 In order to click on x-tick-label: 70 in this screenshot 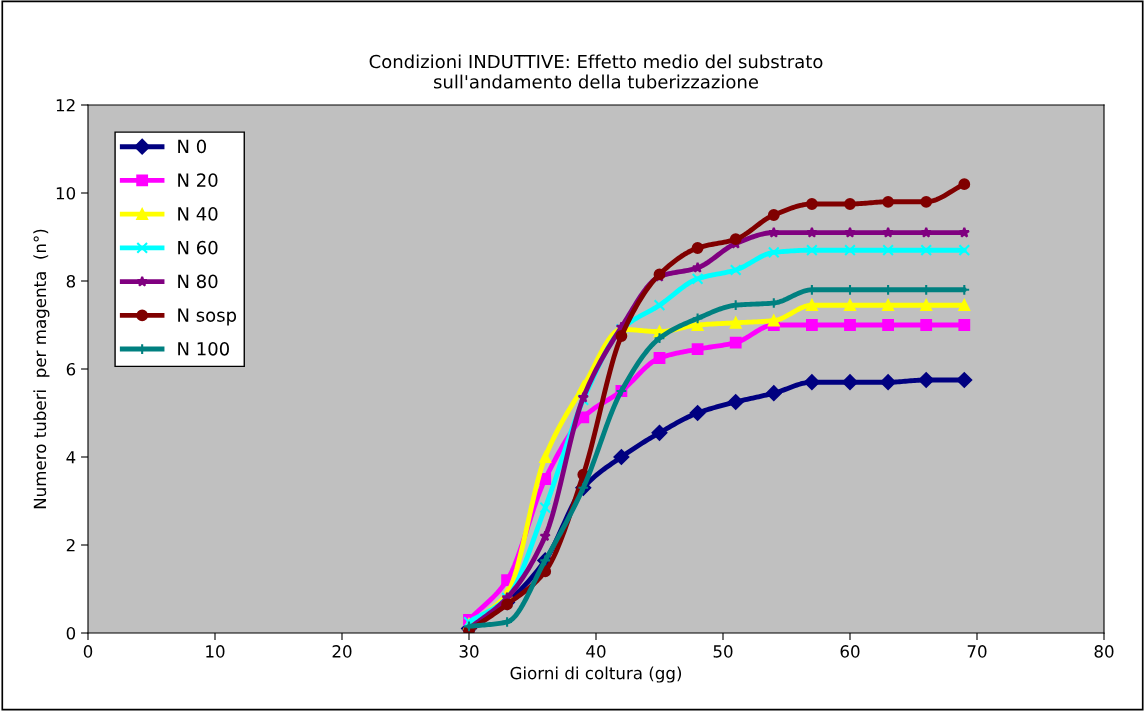, I will do `click(977, 651)`.